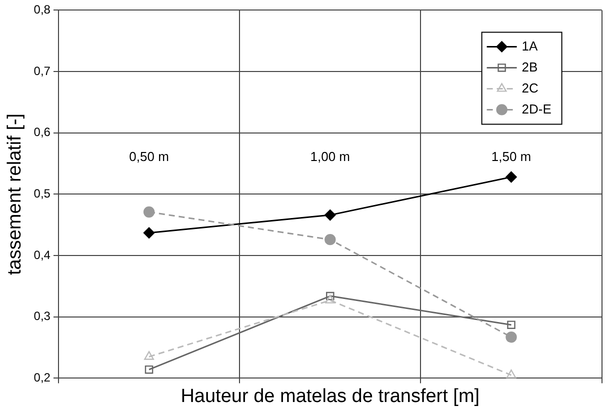 The width and height of the screenshot is (608, 412). What do you see at coordinates (42, 193) in the screenshot?
I see `y-tick-label: 0,5` at bounding box center [42, 193].